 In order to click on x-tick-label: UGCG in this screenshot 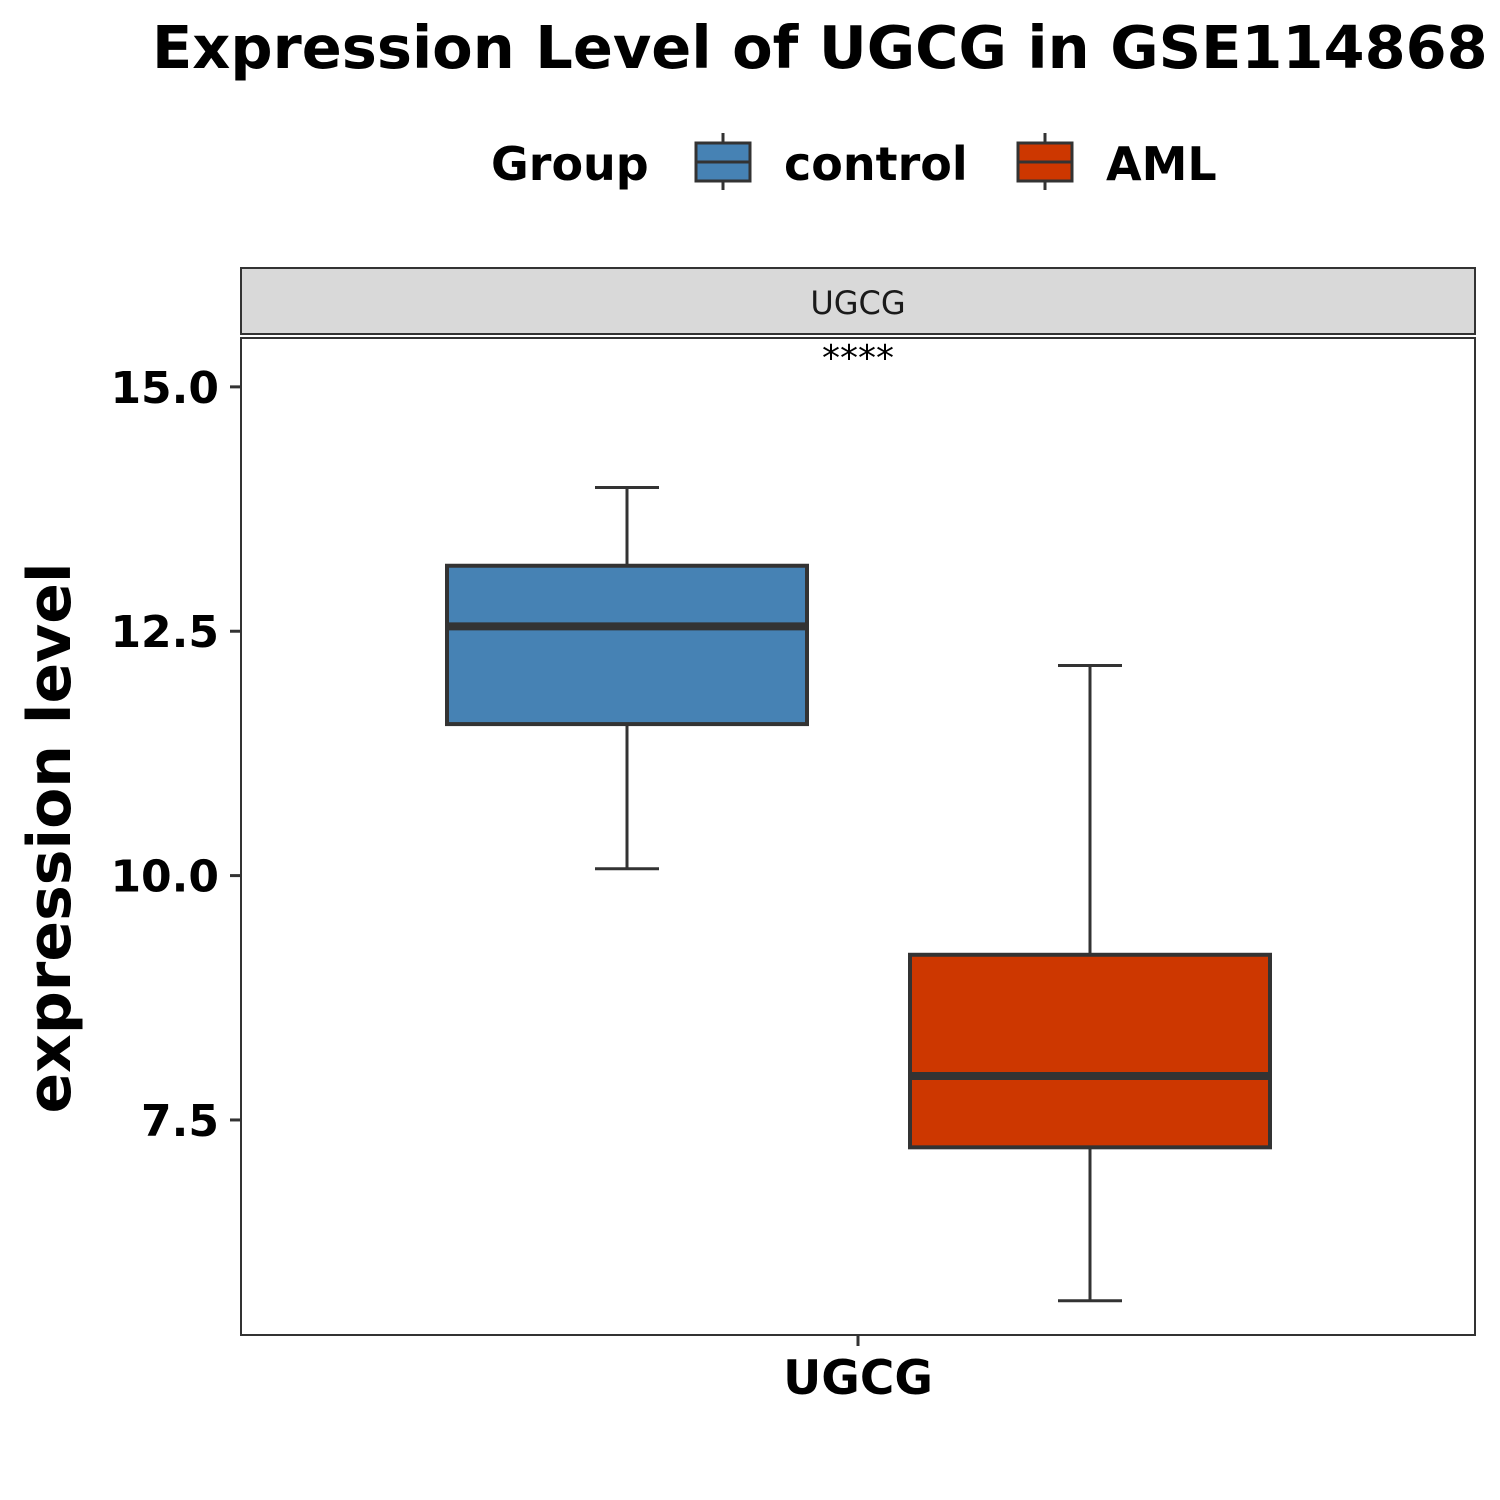, I will do `click(858, 1378)`.